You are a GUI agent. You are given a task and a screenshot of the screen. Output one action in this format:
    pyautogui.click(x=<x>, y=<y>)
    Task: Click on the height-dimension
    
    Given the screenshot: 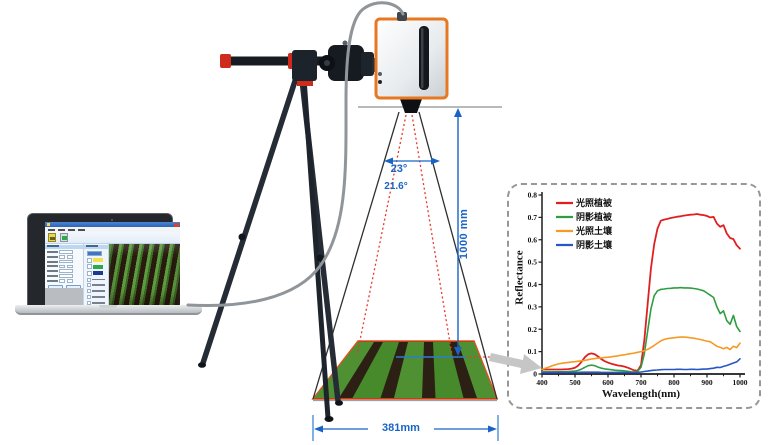 What is the action you would take?
    pyautogui.click(x=430, y=232)
    